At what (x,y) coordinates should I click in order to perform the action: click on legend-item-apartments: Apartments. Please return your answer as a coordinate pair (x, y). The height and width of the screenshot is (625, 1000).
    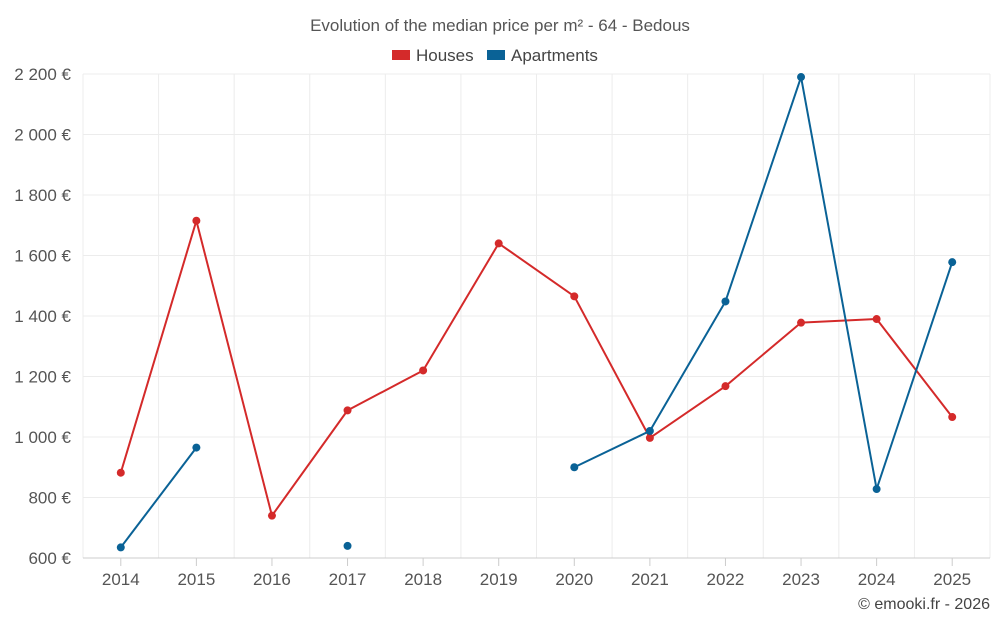
    Looking at the image, I should click on (542, 55).